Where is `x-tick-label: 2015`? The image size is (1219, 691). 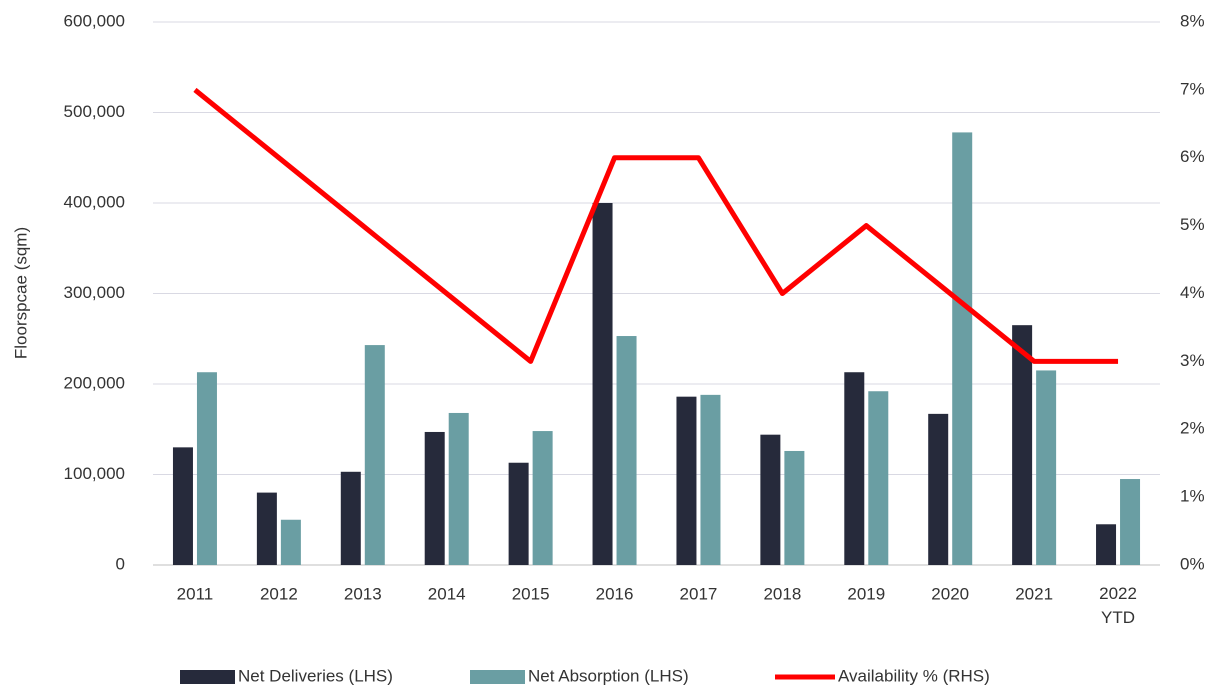 x-tick-label: 2015 is located at coordinates (531, 593).